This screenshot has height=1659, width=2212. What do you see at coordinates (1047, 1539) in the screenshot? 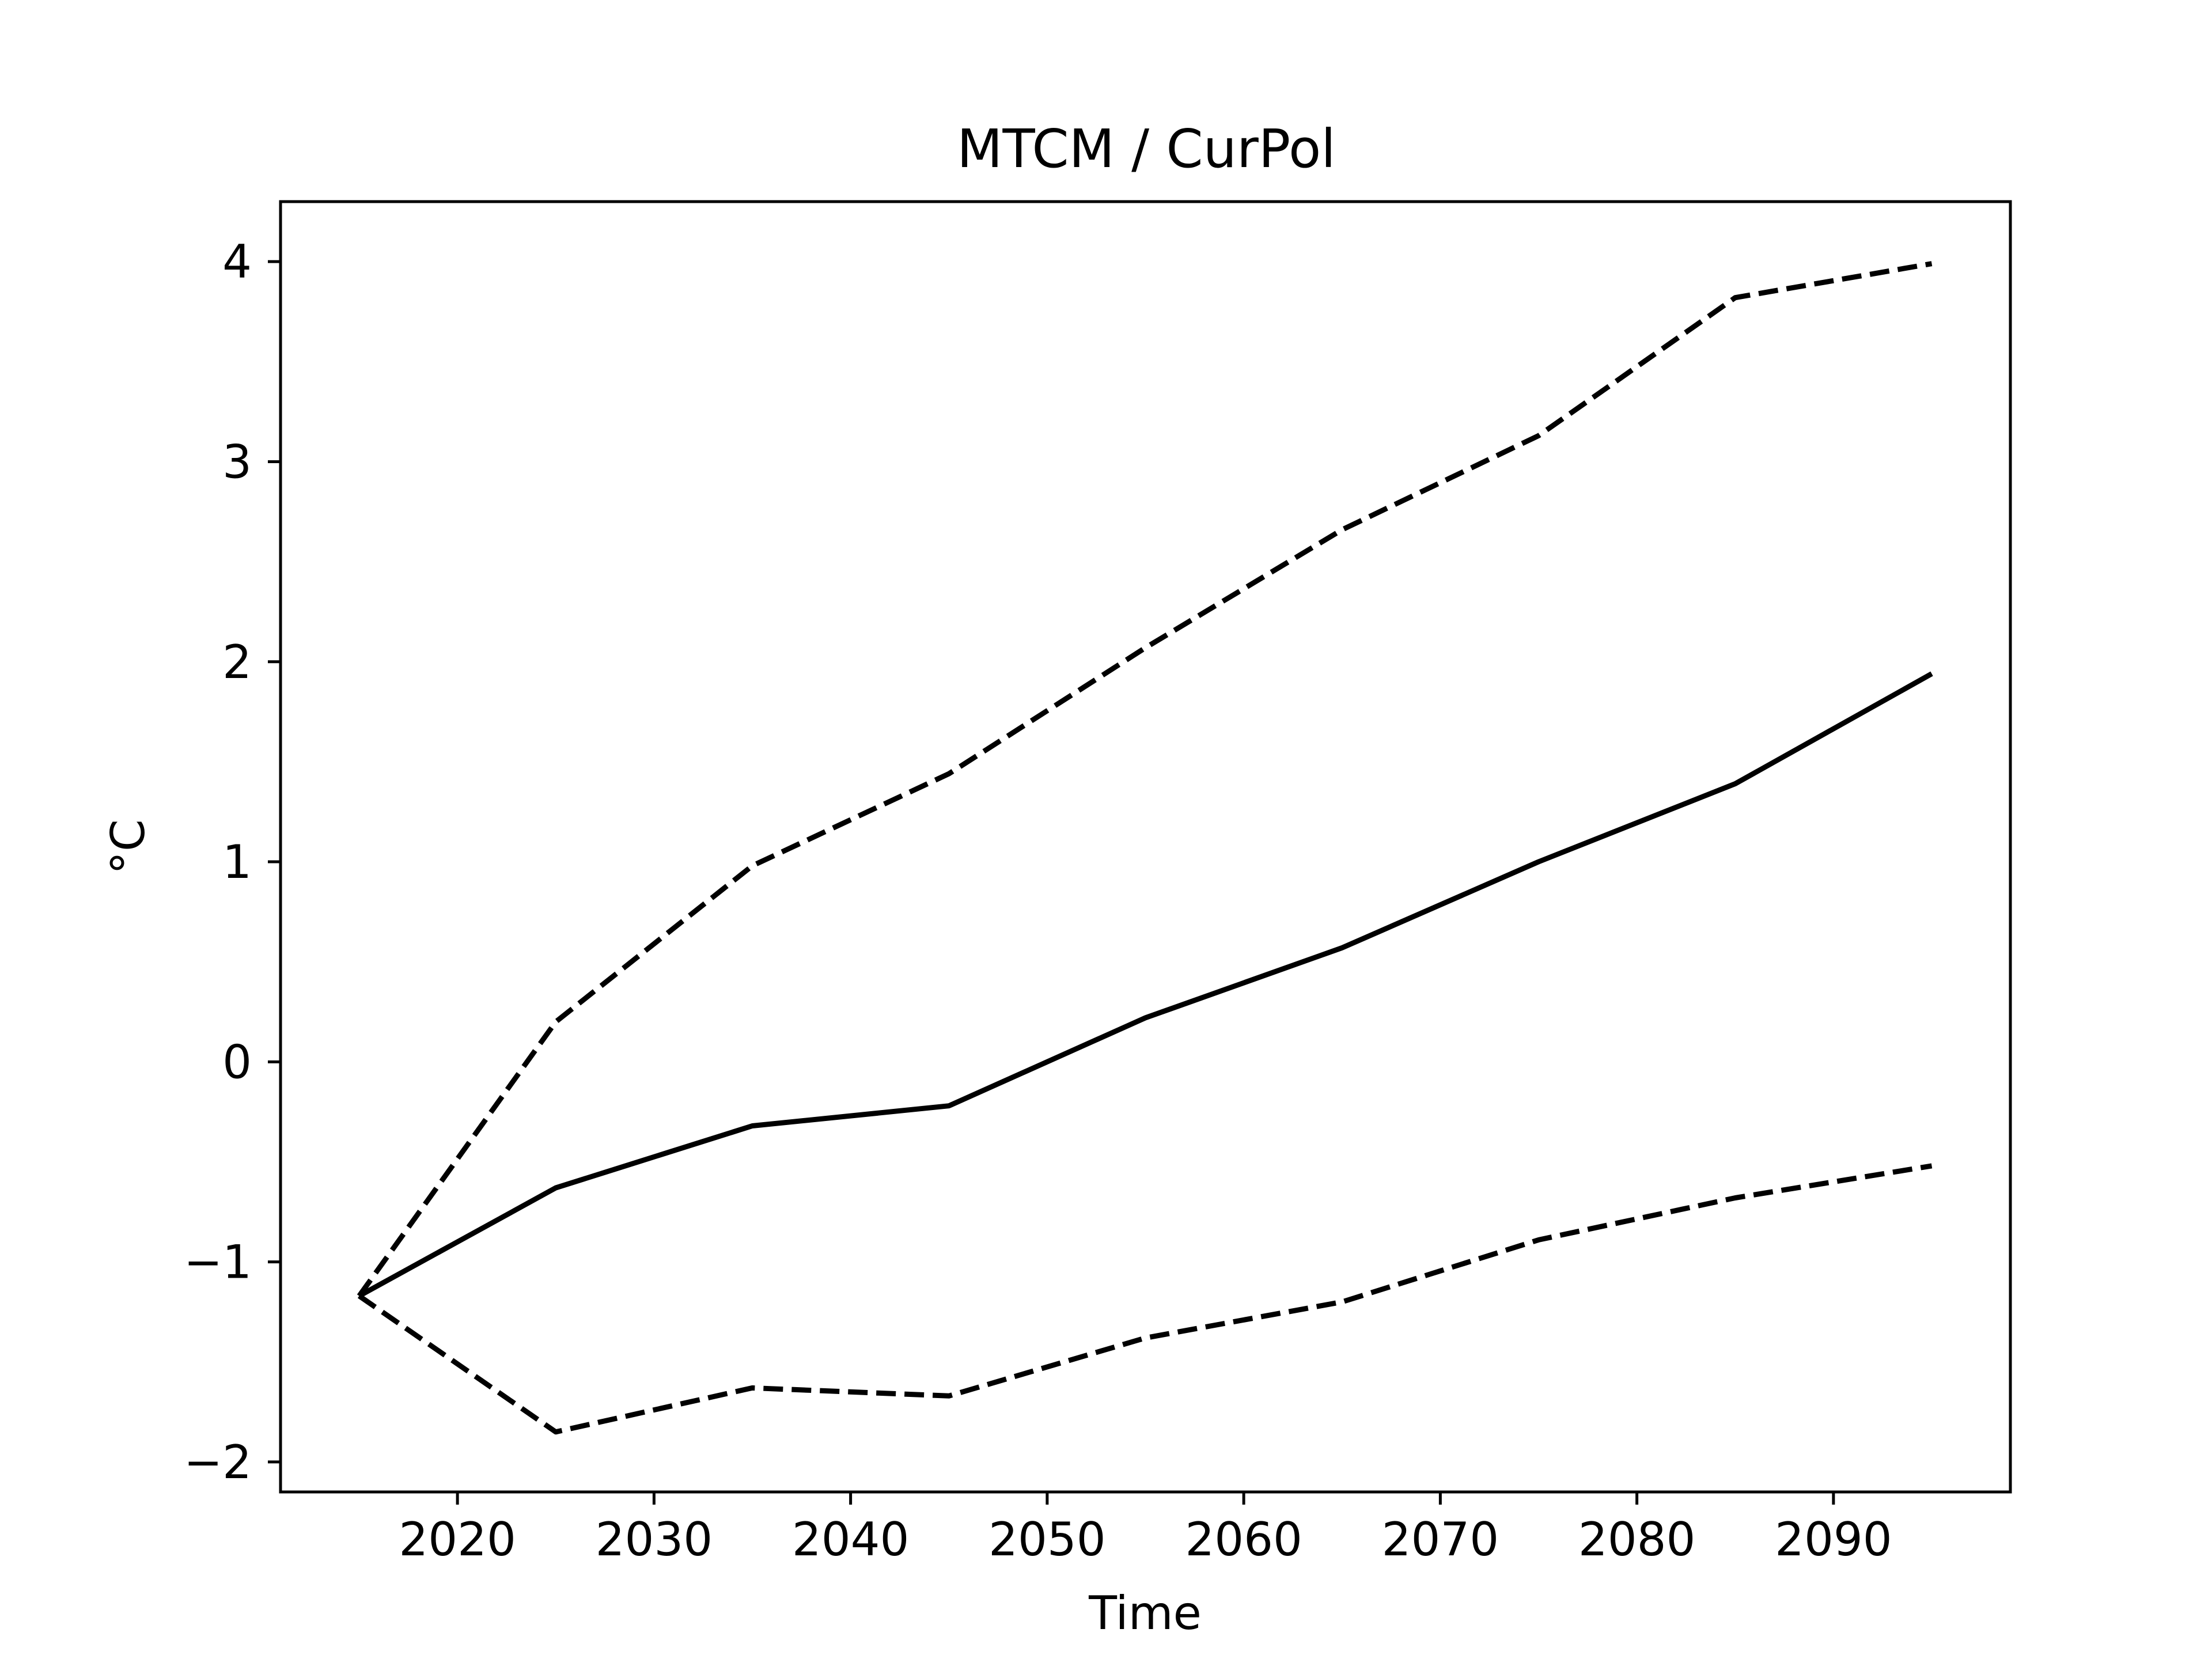
I see `x-tick-label: 2050` at bounding box center [1047, 1539].